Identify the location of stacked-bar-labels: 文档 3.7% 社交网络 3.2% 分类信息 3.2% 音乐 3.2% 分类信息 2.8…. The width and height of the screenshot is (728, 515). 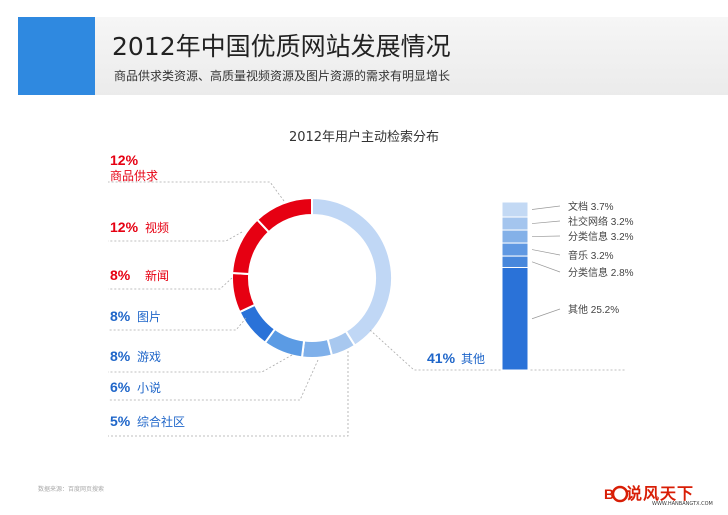
(582, 260).